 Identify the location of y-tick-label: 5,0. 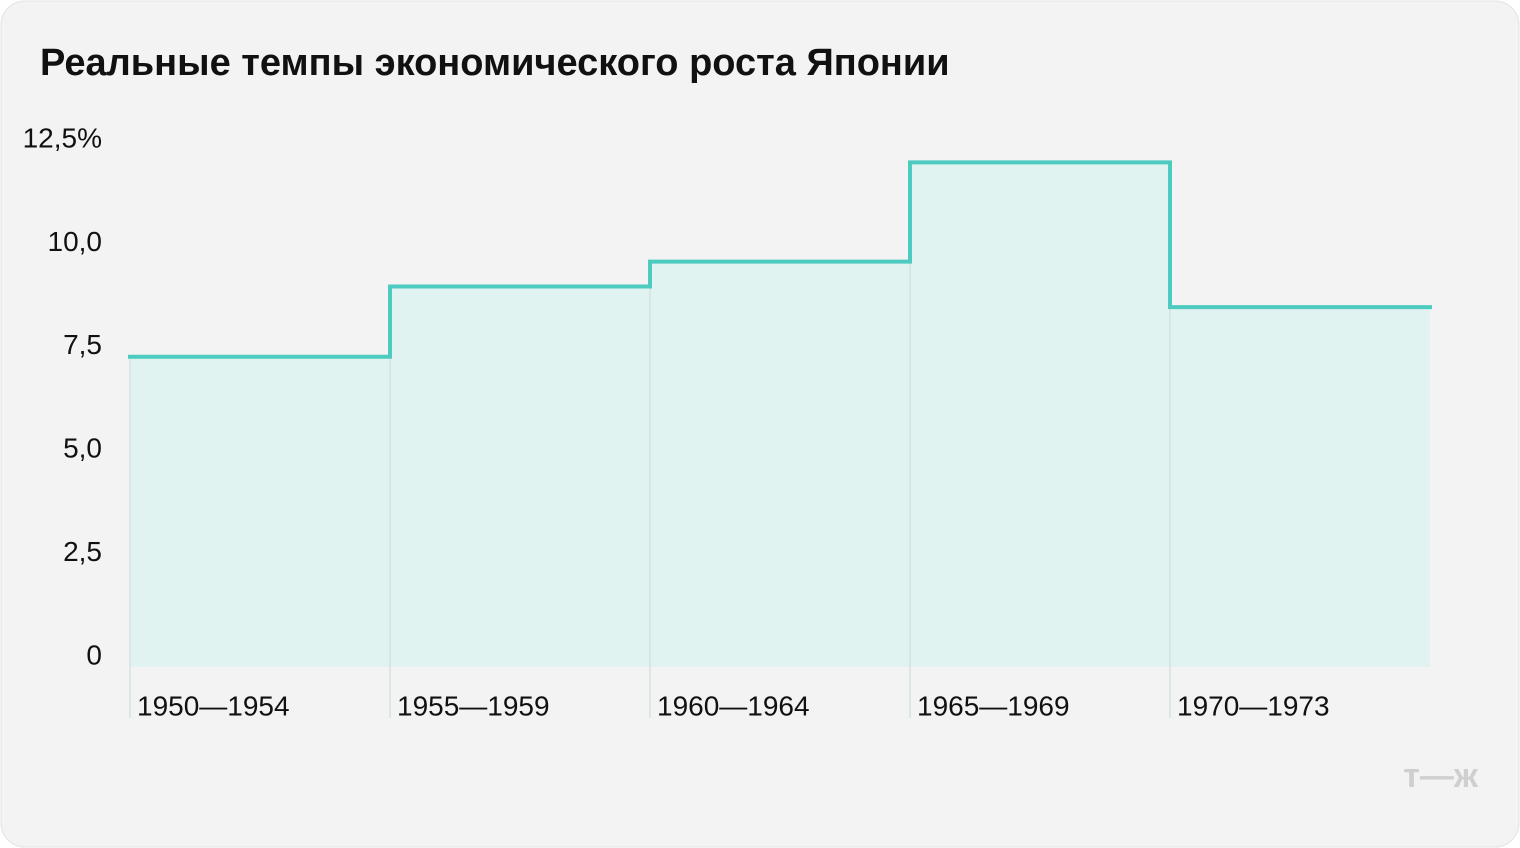
(82, 448).